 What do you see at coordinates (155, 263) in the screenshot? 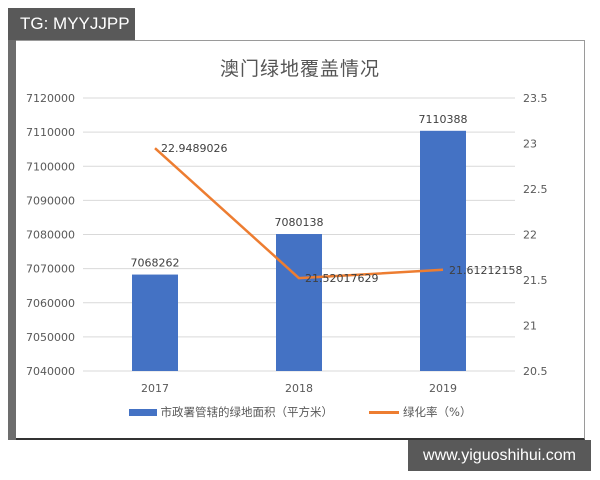
I see `bar-label: 7068262` at bounding box center [155, 263].